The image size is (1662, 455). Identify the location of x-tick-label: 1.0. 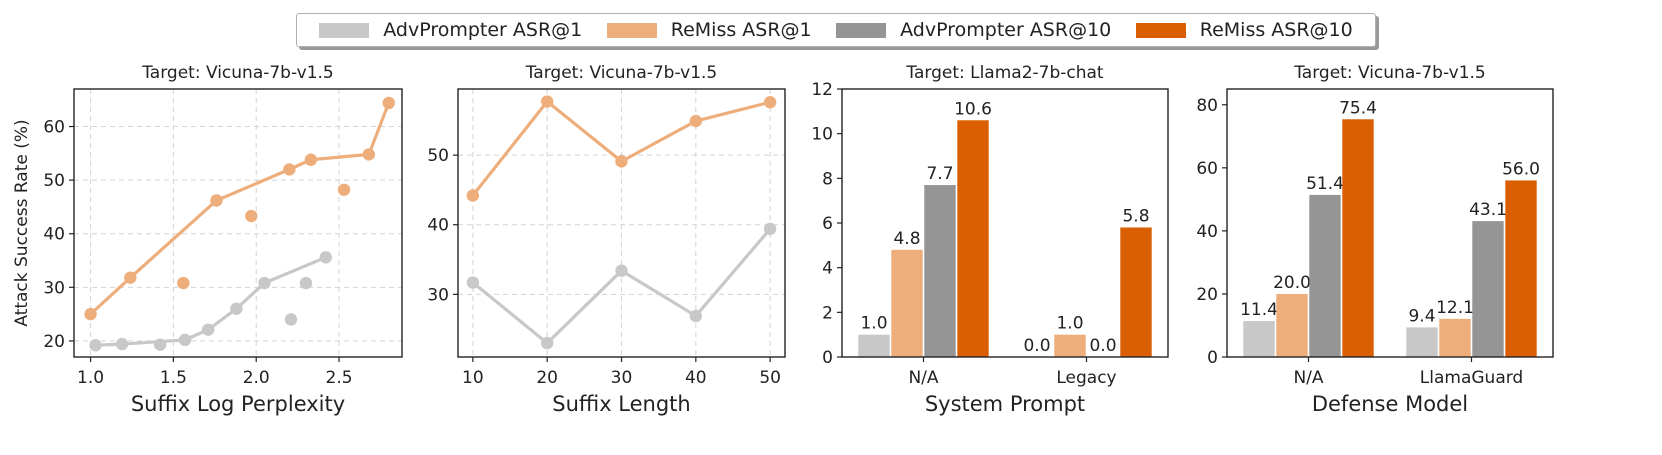
(90, 378).